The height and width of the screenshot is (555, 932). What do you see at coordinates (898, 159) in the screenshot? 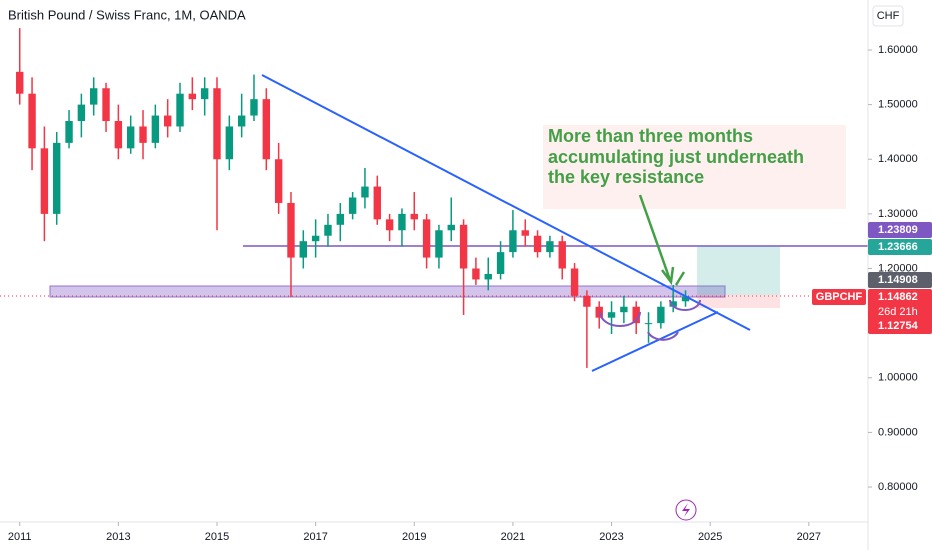
I see `y-tick-label: 1.40000` at bounding box center [898, 159].